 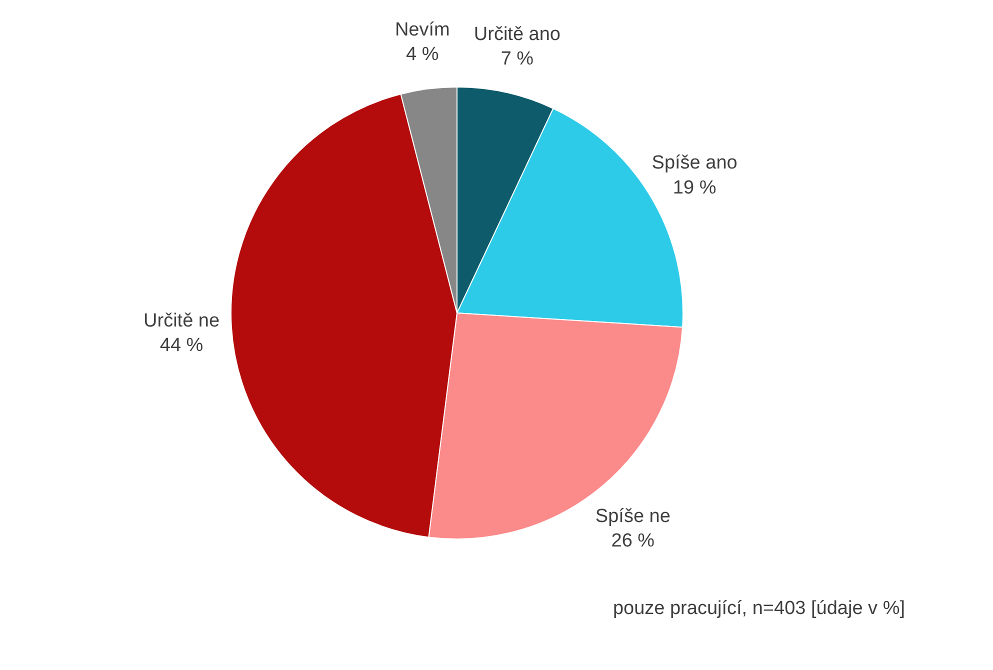 What do you see at coordinates (182, 345) in the screenshot?
I see `data-label: 44 %` at bounding box center [182, 345].